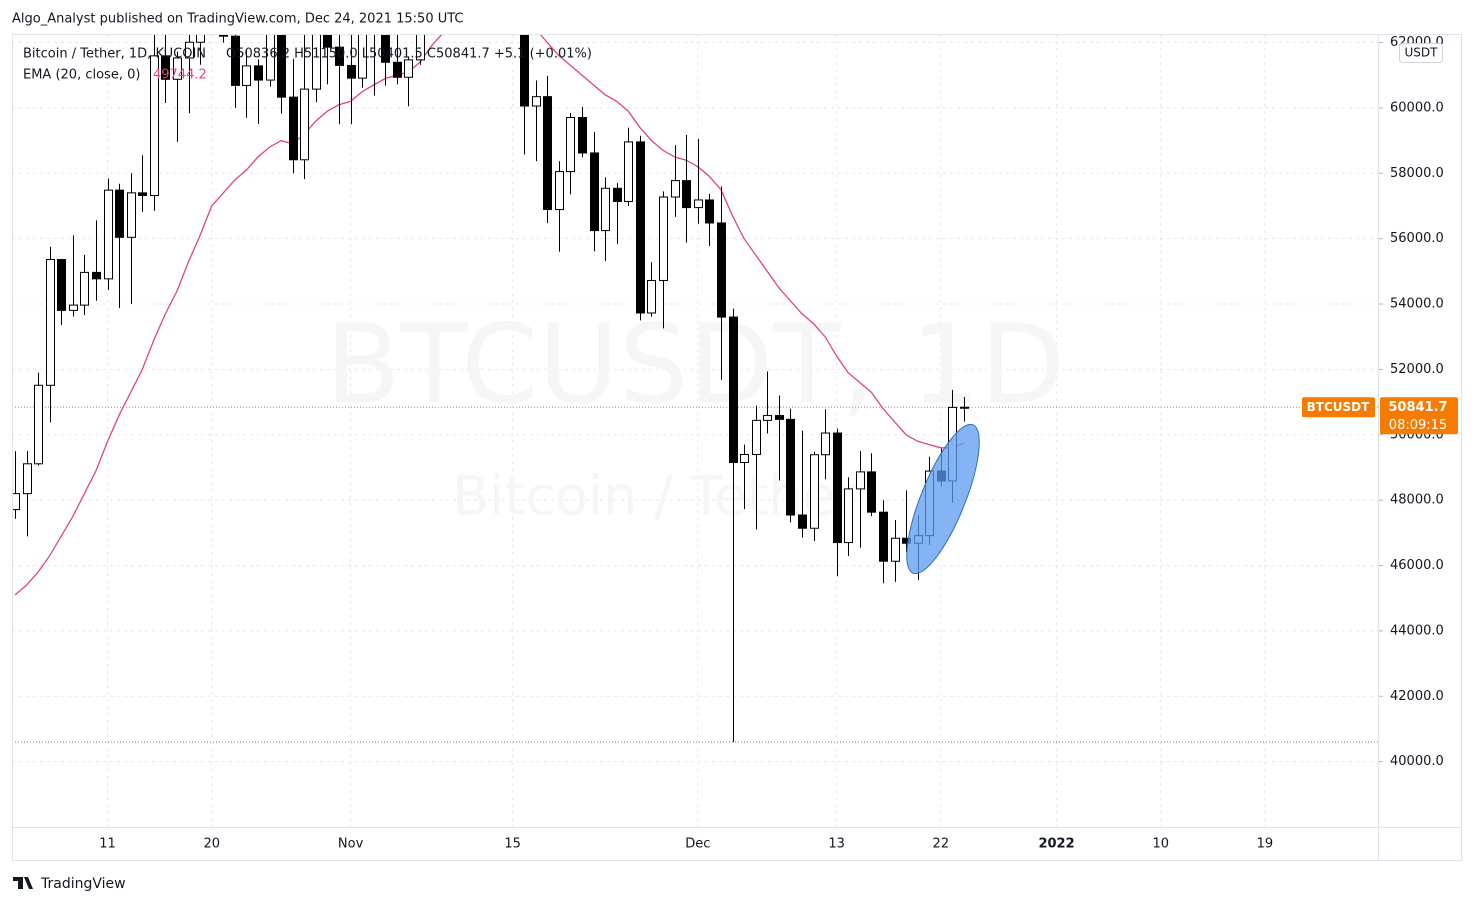 This screenshot has height=905, width=1476. Describe the element at coordinates (1417, 407) in the screenshot. I see `last-price-label: 50841.7` at that location.